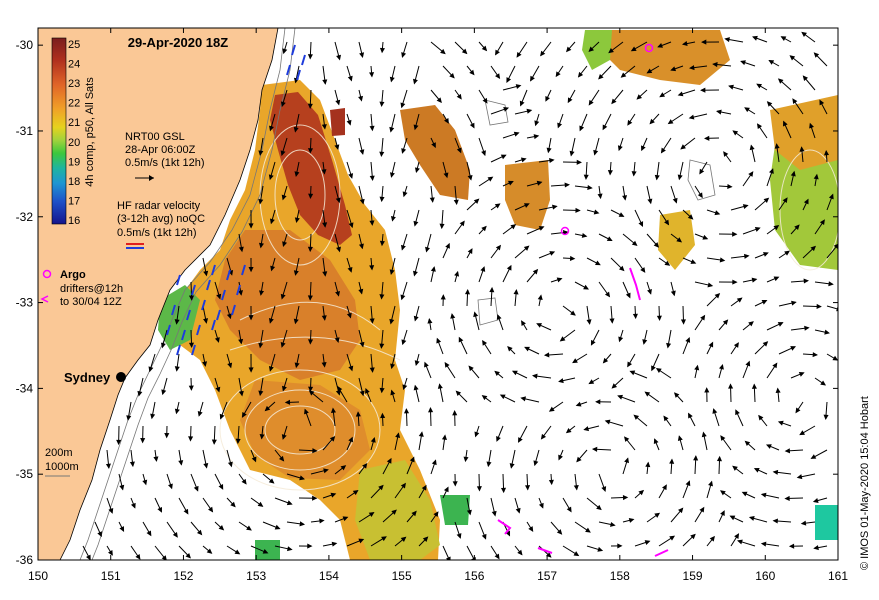  Describe the element at coordinates (865, 483) in the screenshot. I see `credit-text: © IMOS 01-May-2020 15:04 Hobart` at that location.